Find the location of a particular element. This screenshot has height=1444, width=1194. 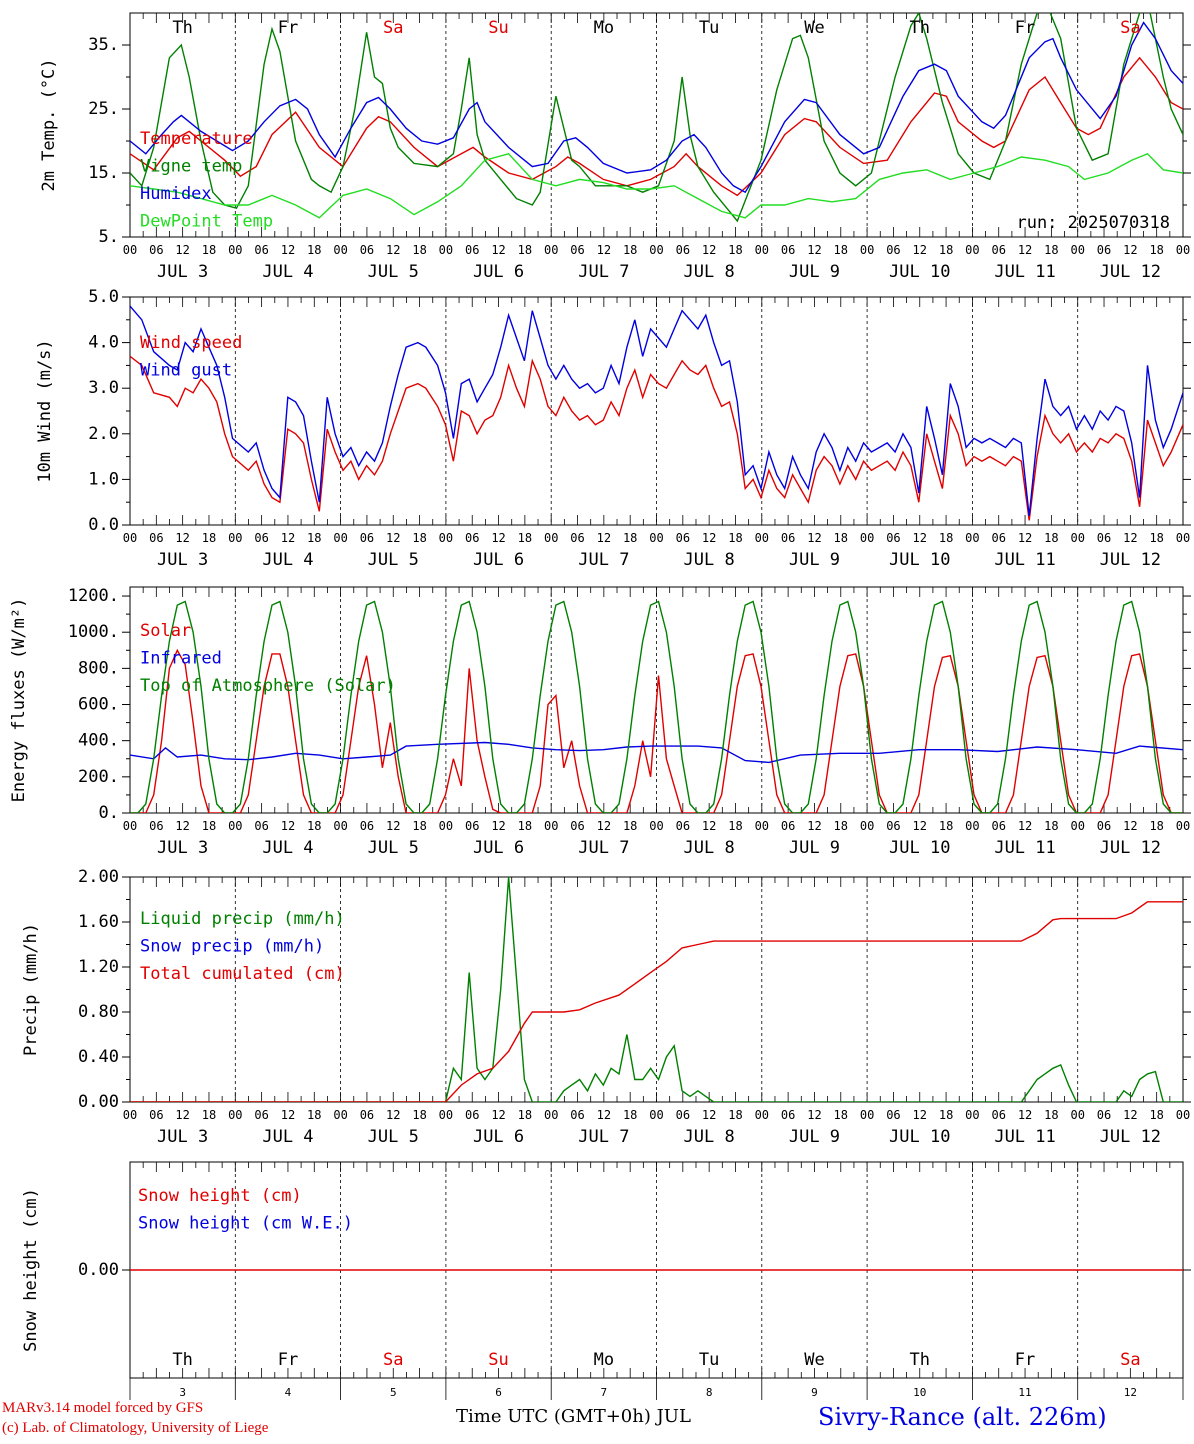

date-label: JUL 9 is located at coordinates (814, 272).